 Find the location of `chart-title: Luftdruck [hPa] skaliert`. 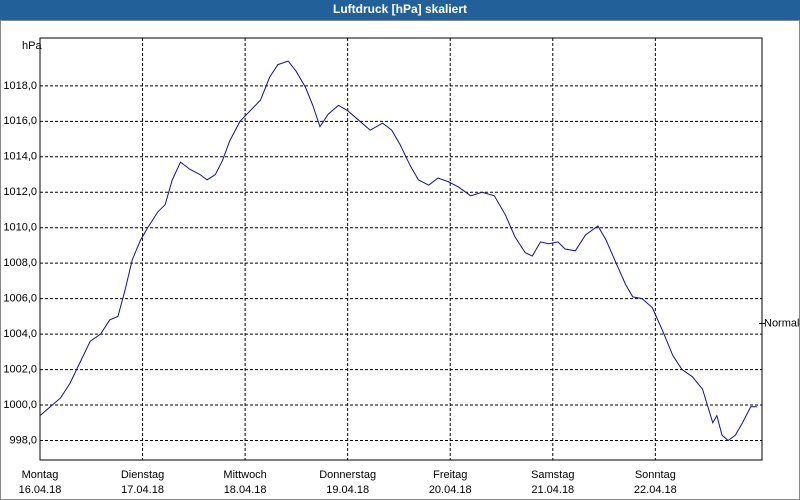

chart-title: Luftdruck [hPa] skaliert is located at coordinates (400, 9).